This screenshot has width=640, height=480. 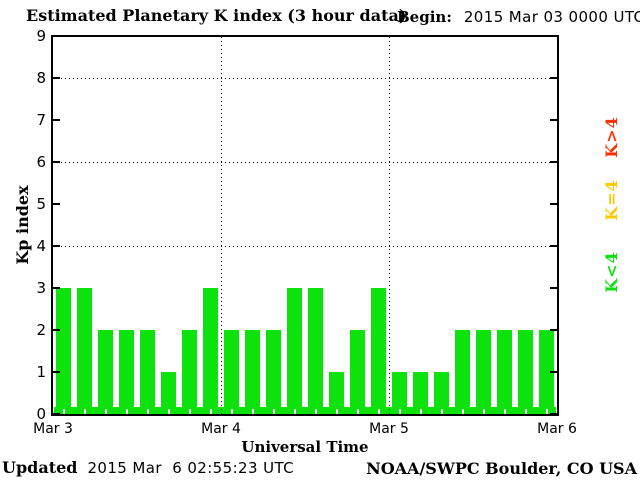 What do you see at coordinates (41, 78) in the screenshot?
I see `y-tick-label: 8` at bounding box center [41, 78].